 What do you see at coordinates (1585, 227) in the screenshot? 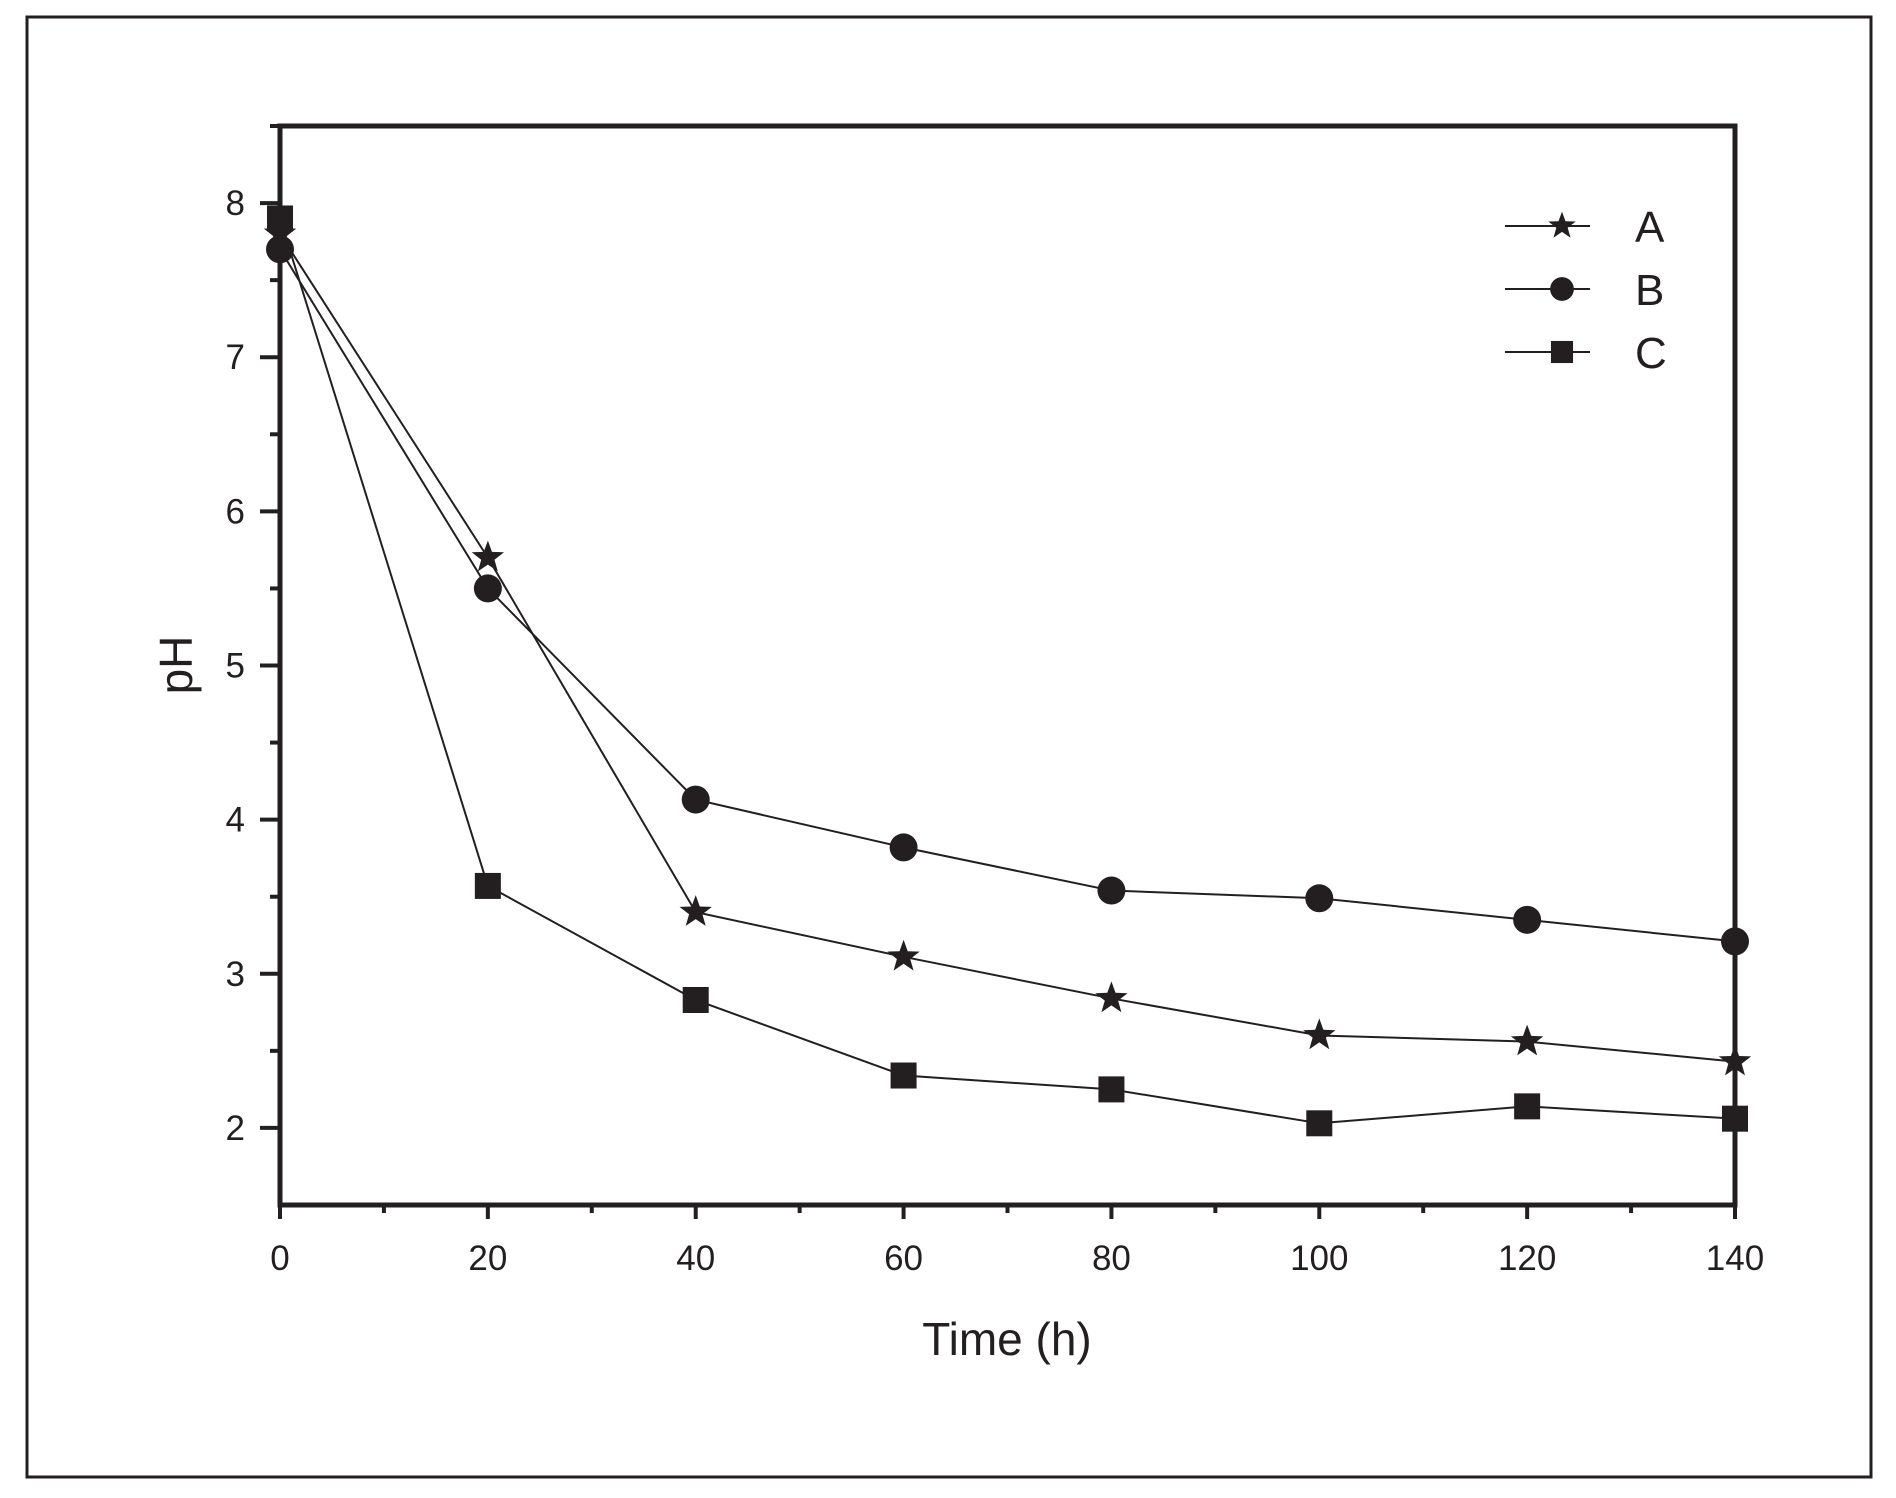
I see `legend-item-A: A` at bounding box center [1585, 227].